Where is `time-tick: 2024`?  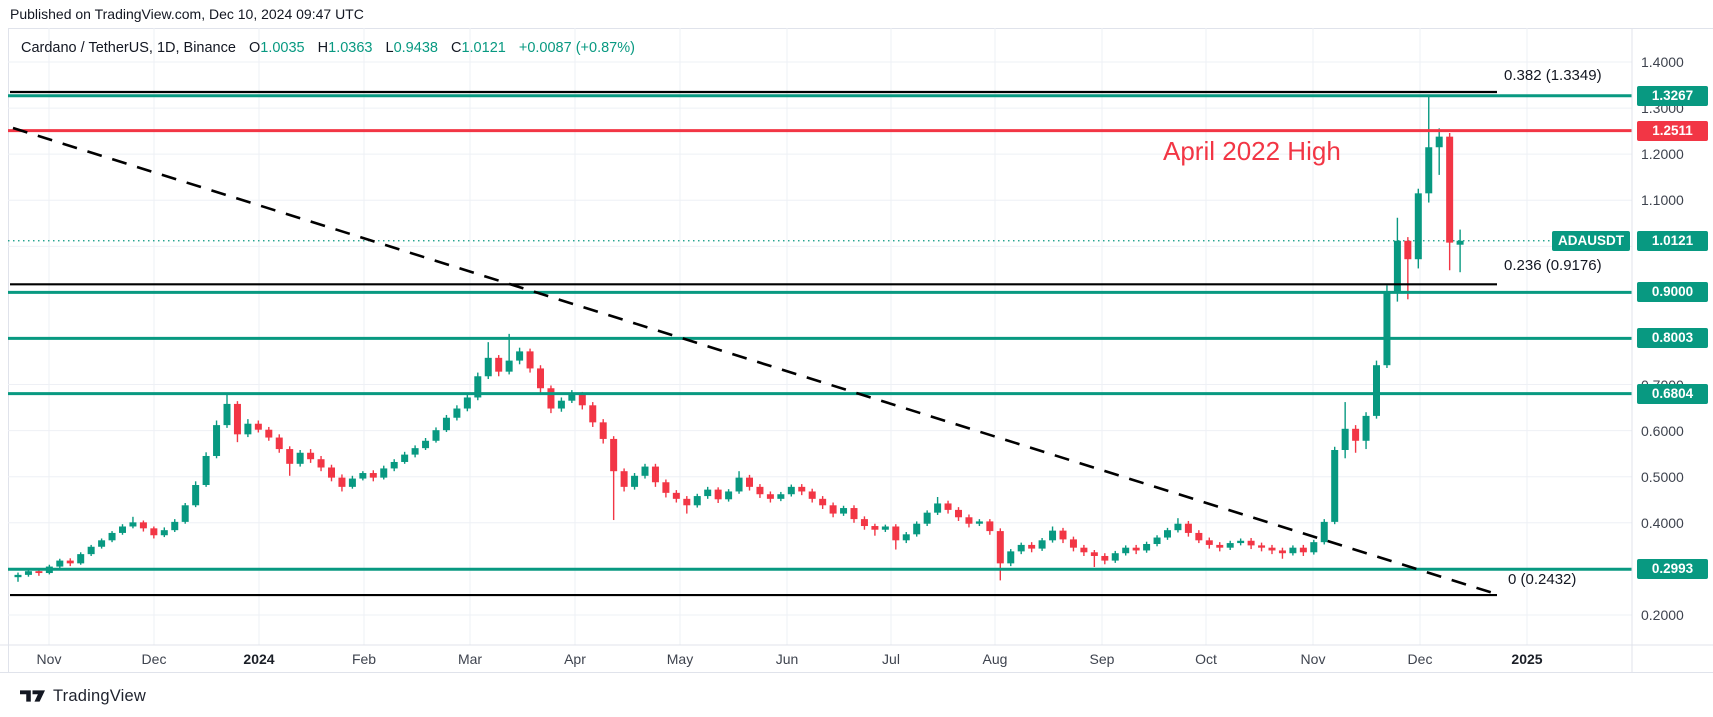 time-tick: 2024 is located at coordinates (259, 659).